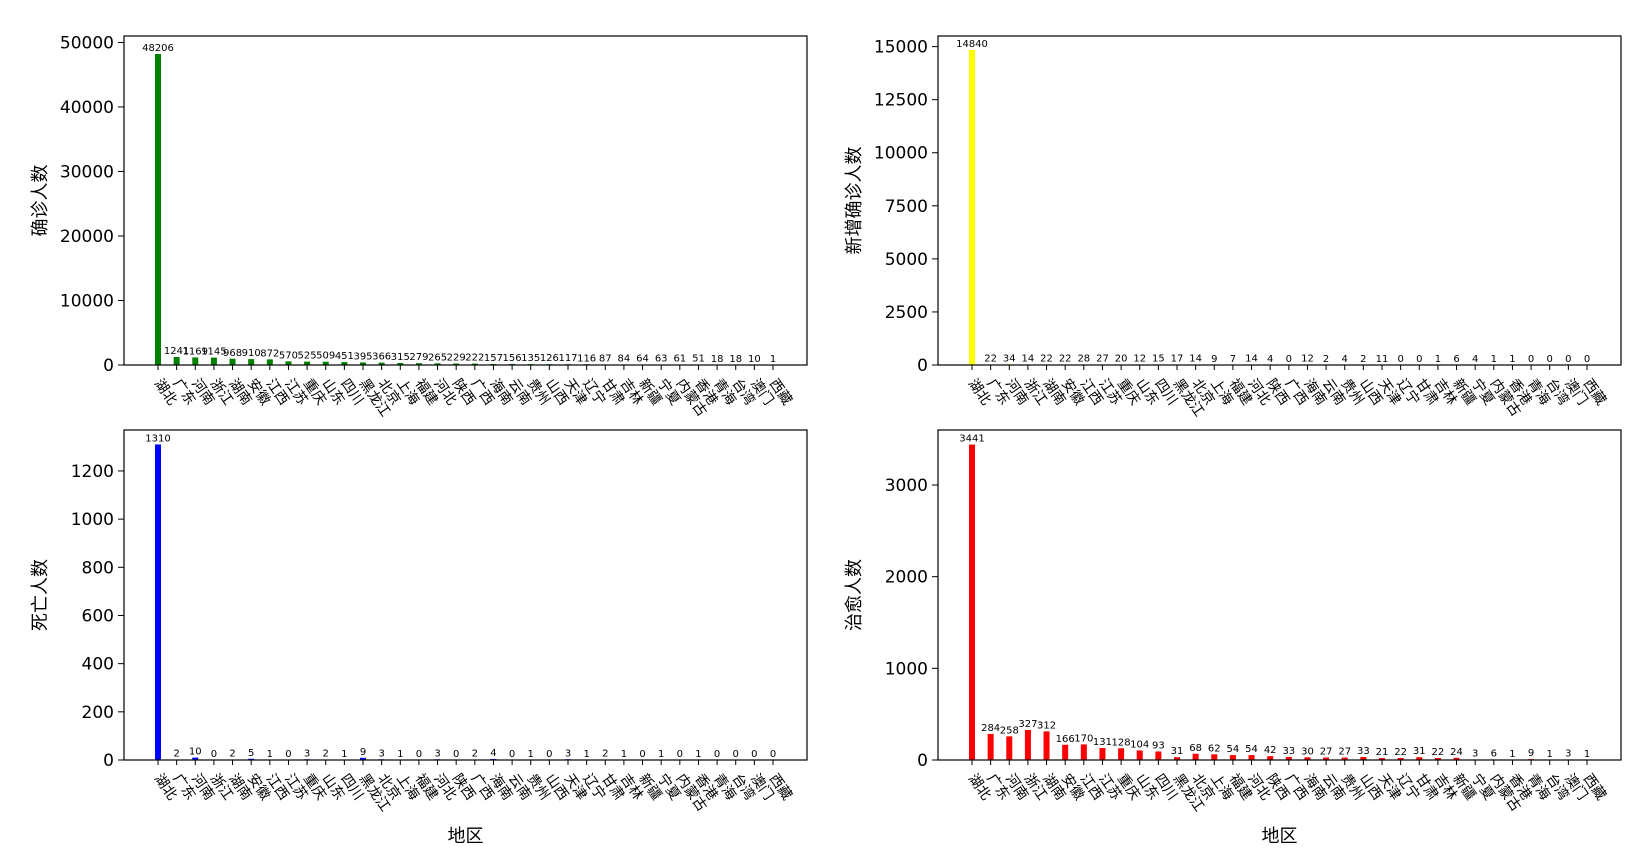  I want to click on deaths-value-label: 1, so click(698, 754).